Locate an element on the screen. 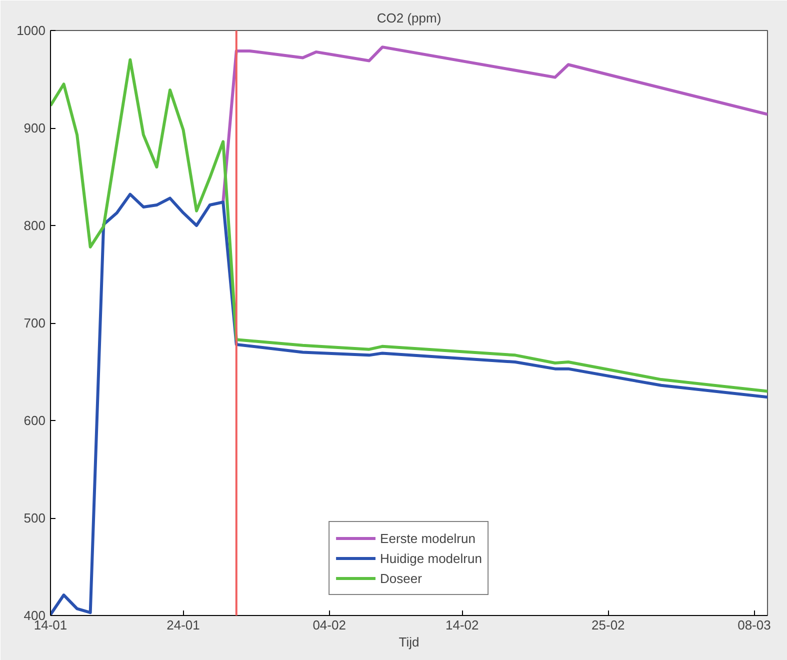  chart-title: CO2 (ppm) is located at coordinates (409, 18).